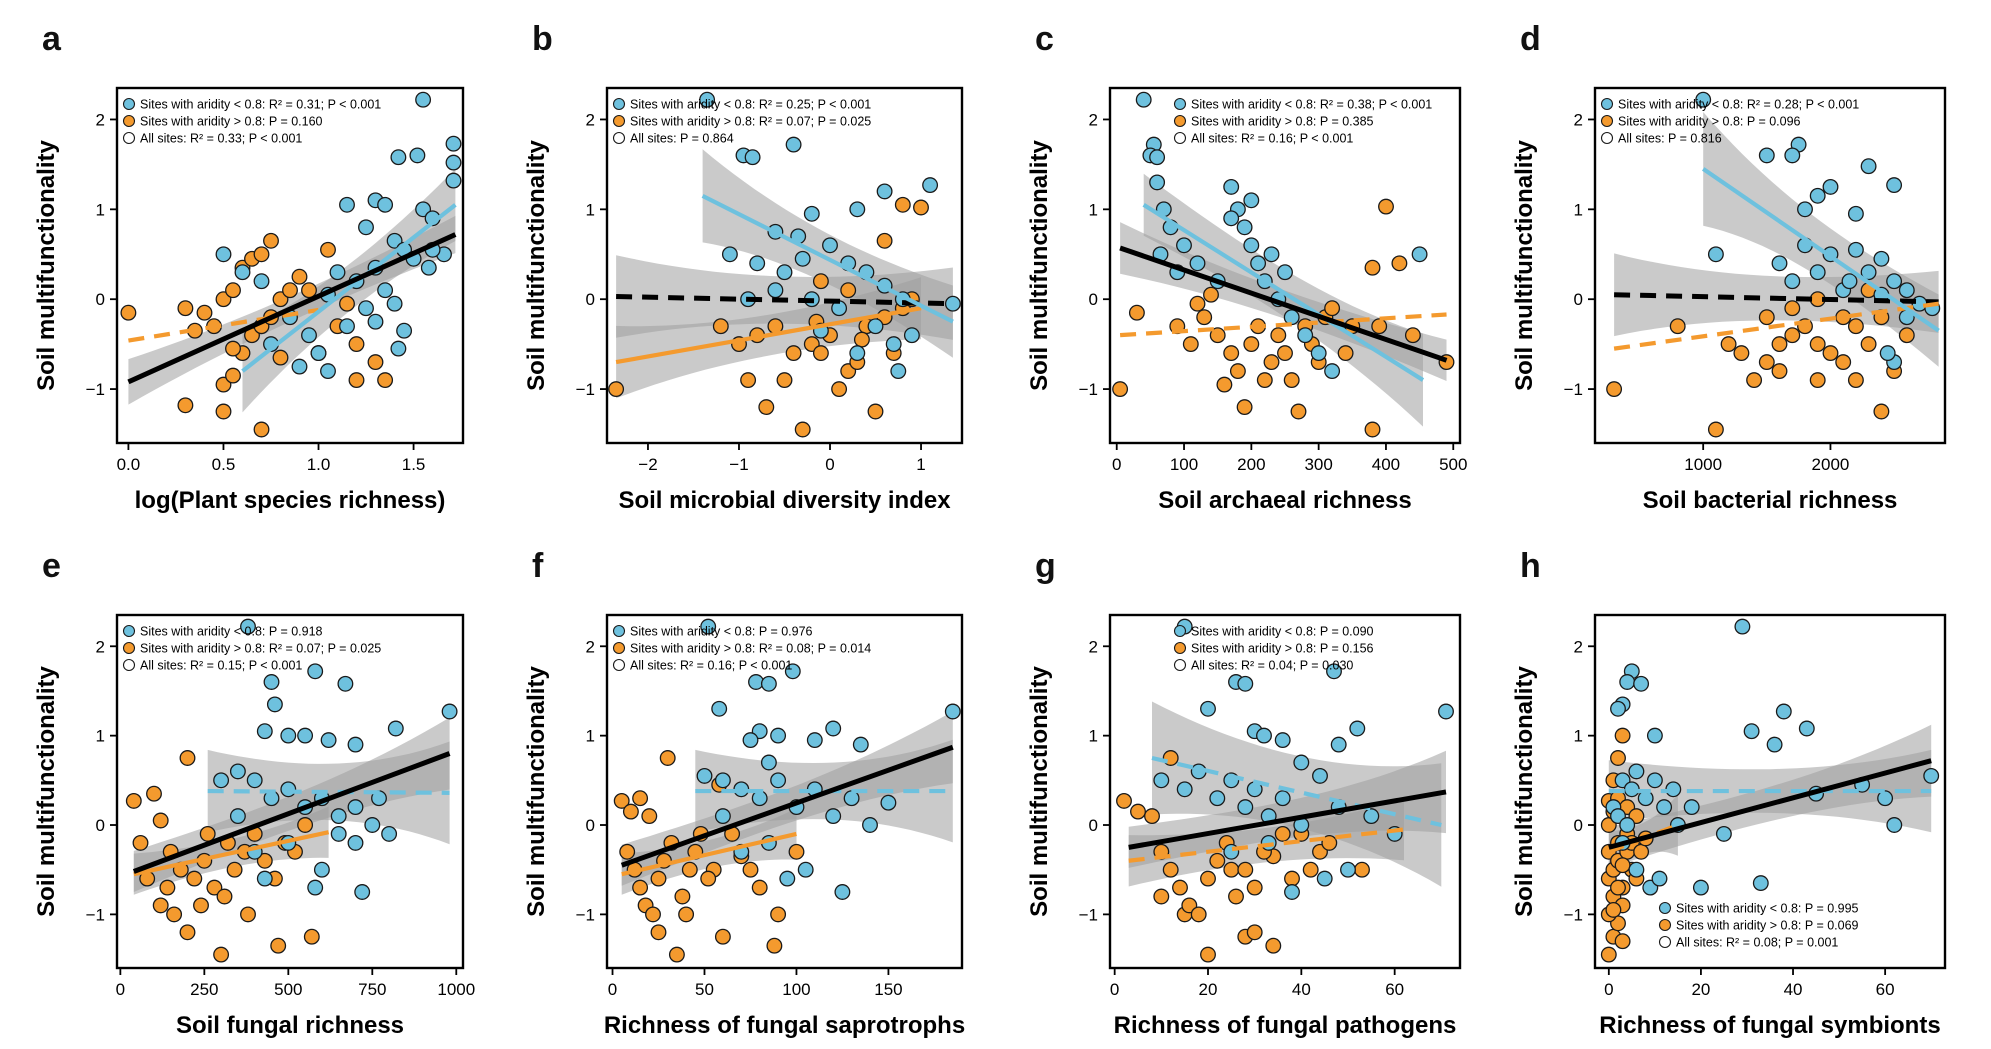 This screenshot has height=1049, width=1991. What do you see at coordinates (1607, 121) in the screenshot?
I see `legend-marker-high` at bounding box center [1607, 121].